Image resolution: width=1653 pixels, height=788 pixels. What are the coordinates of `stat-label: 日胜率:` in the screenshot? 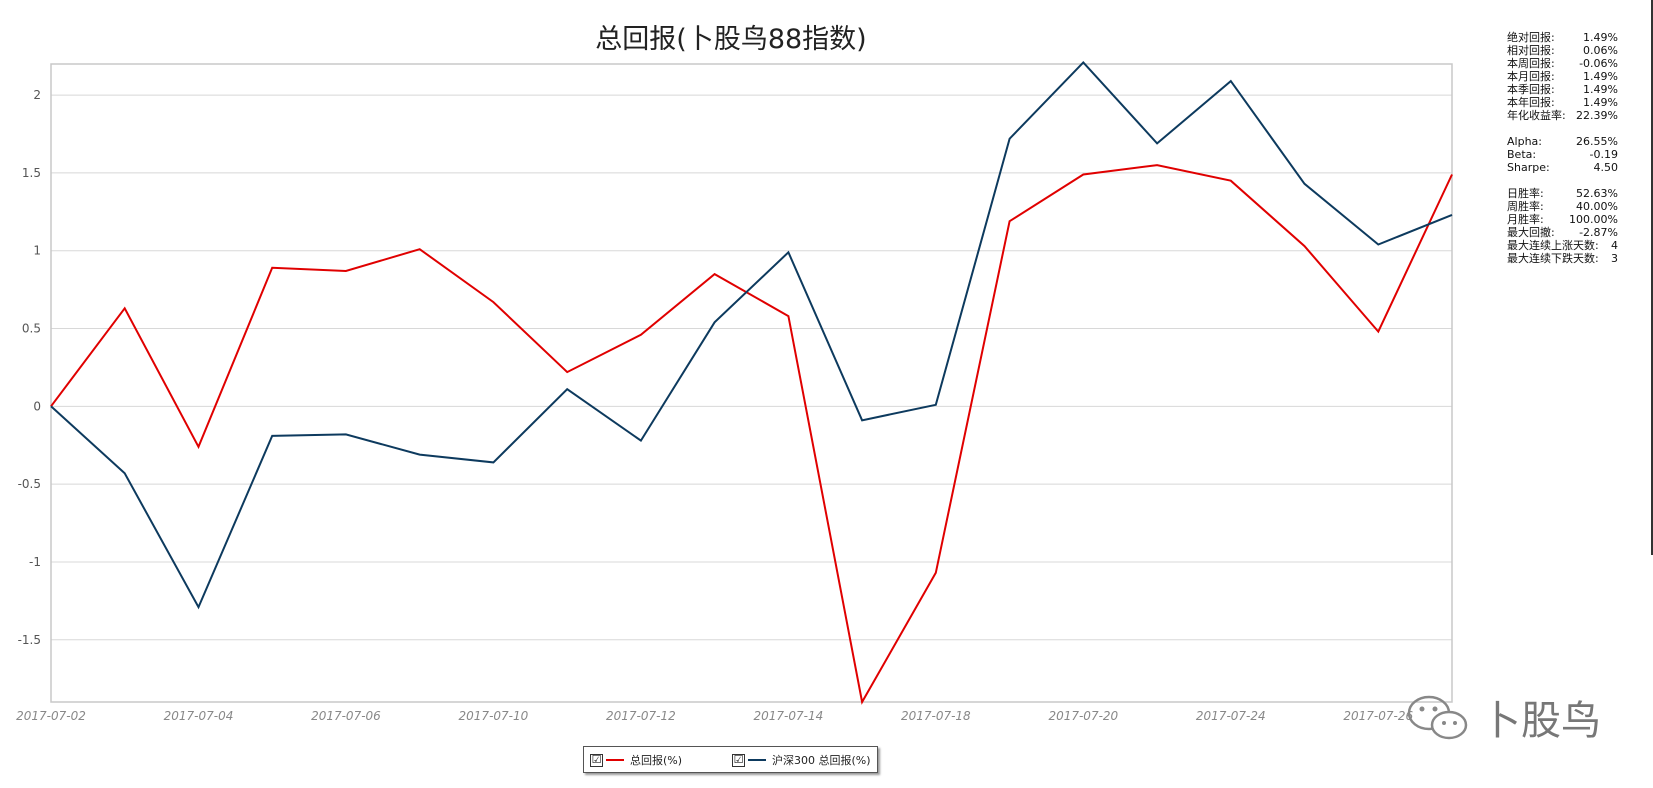 It's located at (1525, 193).